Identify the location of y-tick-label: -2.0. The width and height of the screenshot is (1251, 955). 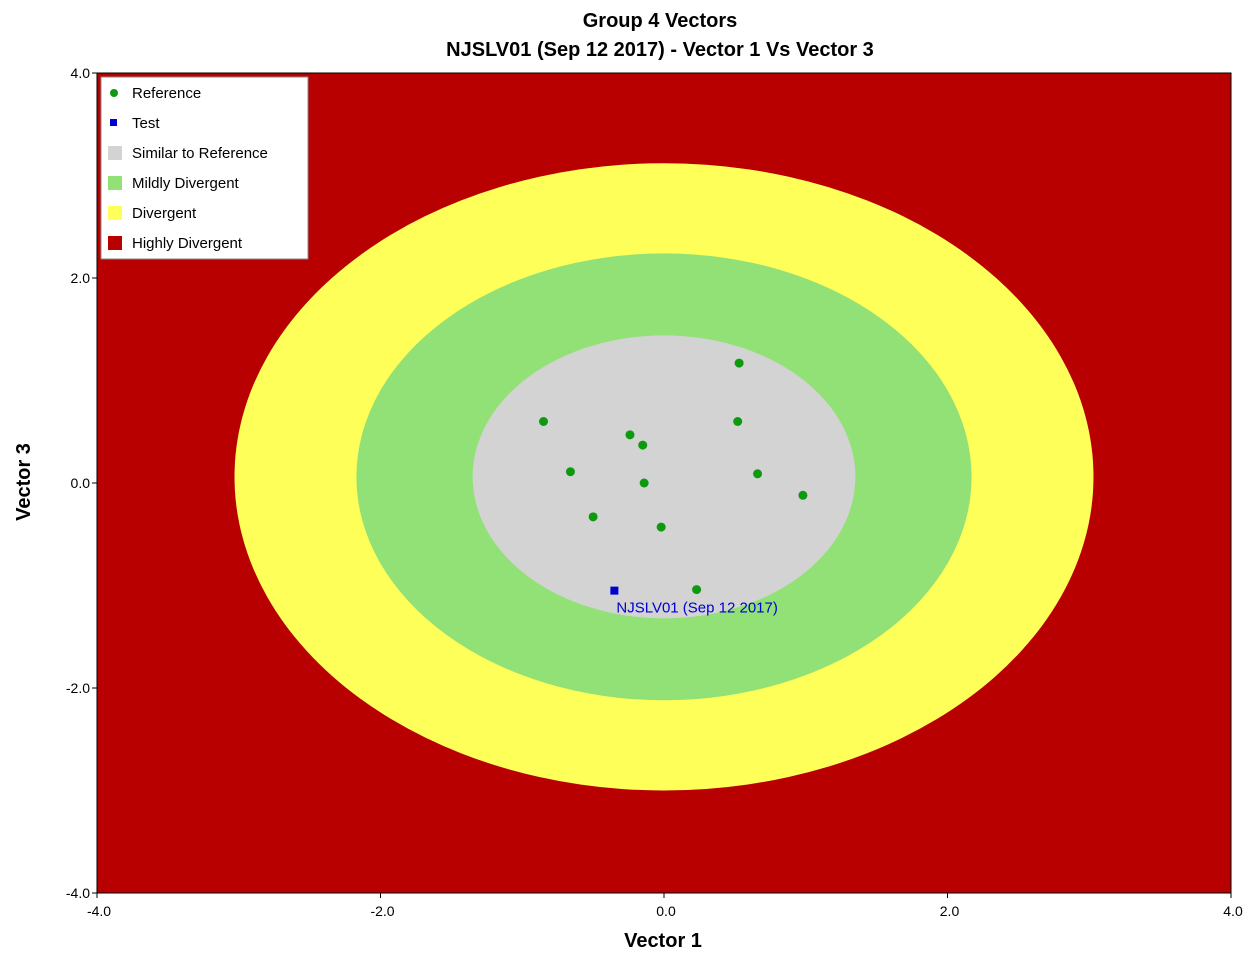
(78, 688).